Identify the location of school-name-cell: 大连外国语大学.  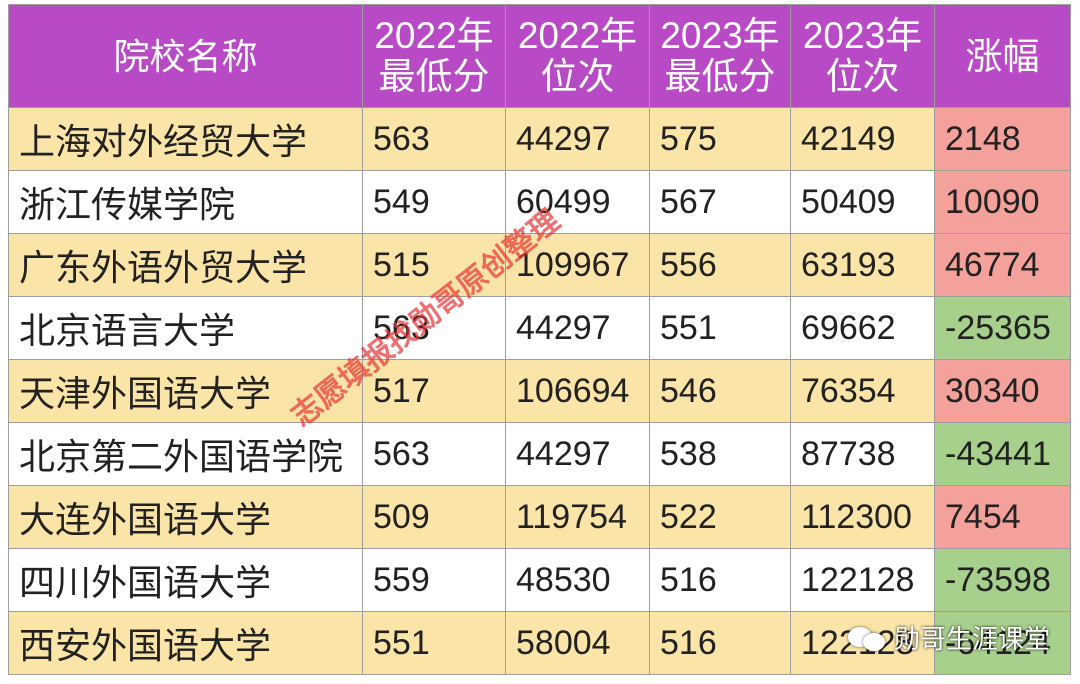
(185, 517).